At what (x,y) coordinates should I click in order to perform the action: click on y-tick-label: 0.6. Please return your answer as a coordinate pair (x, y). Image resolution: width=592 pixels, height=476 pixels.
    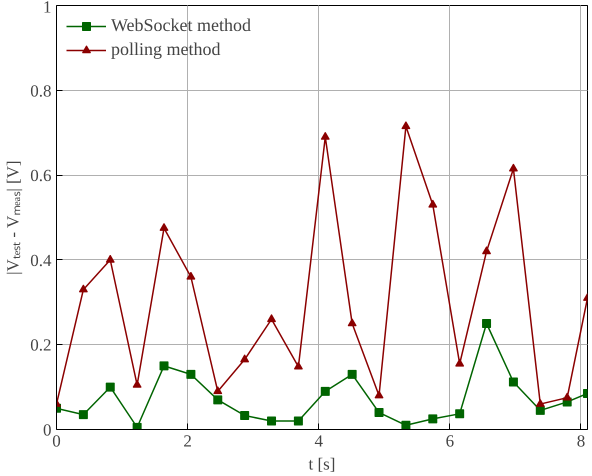
    Looking at the image, I should click on (41, 176).